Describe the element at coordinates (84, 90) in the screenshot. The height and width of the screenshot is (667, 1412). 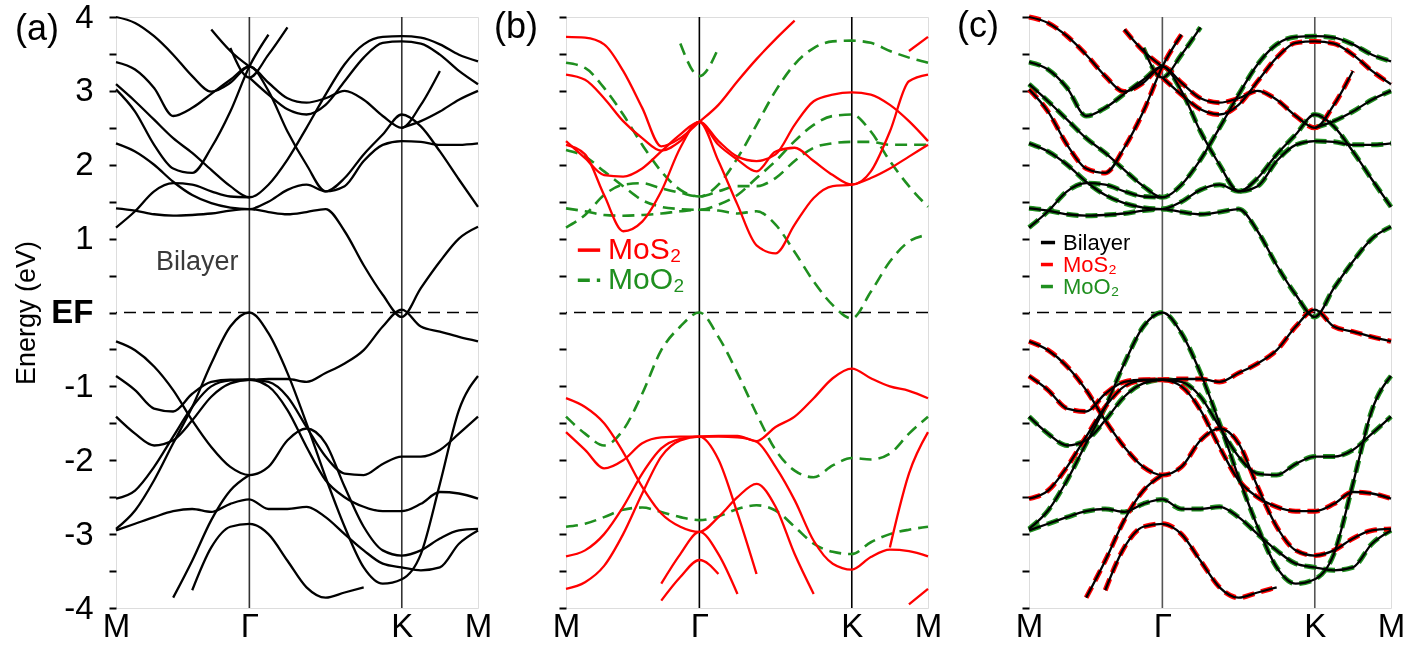
I see `y-tick-label: 3` at that location.